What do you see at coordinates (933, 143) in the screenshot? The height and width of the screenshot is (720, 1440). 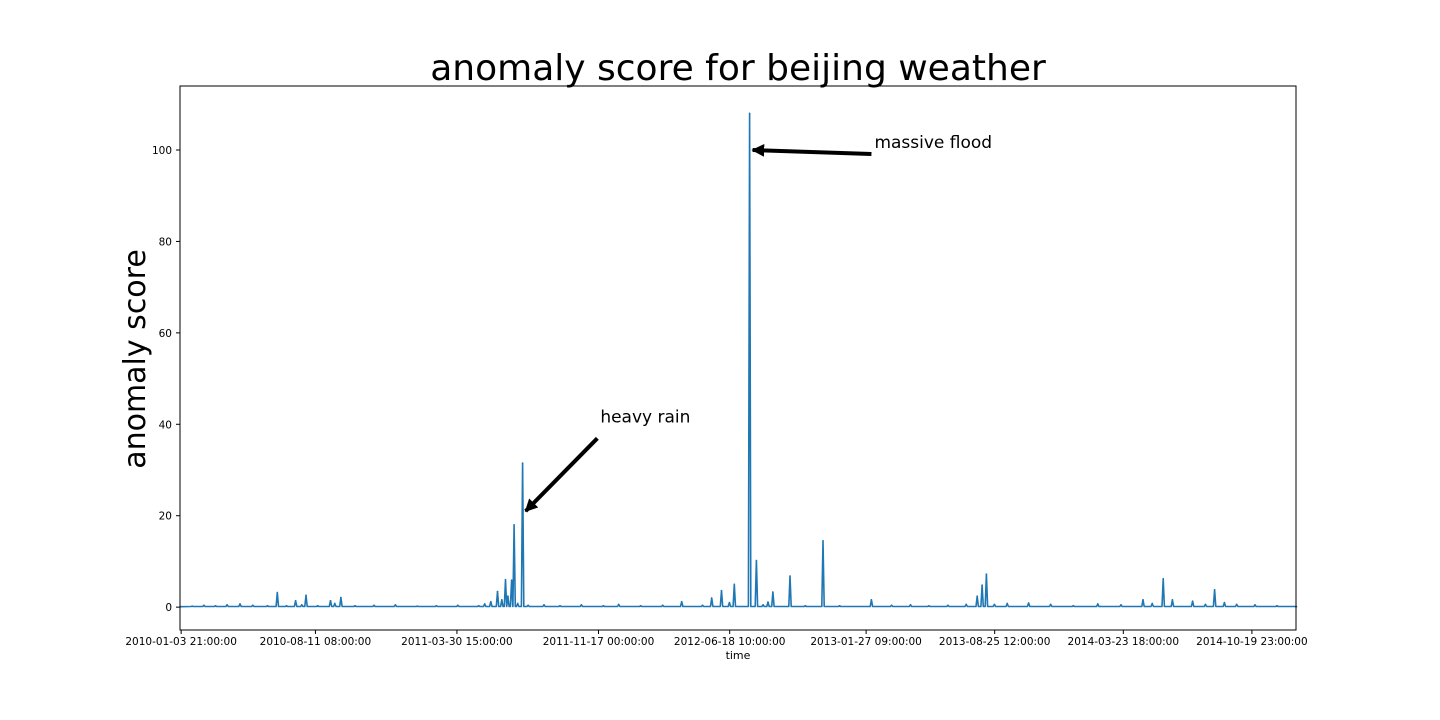 I see `annotation-label: massive flood` at bounding box center [933, 143].